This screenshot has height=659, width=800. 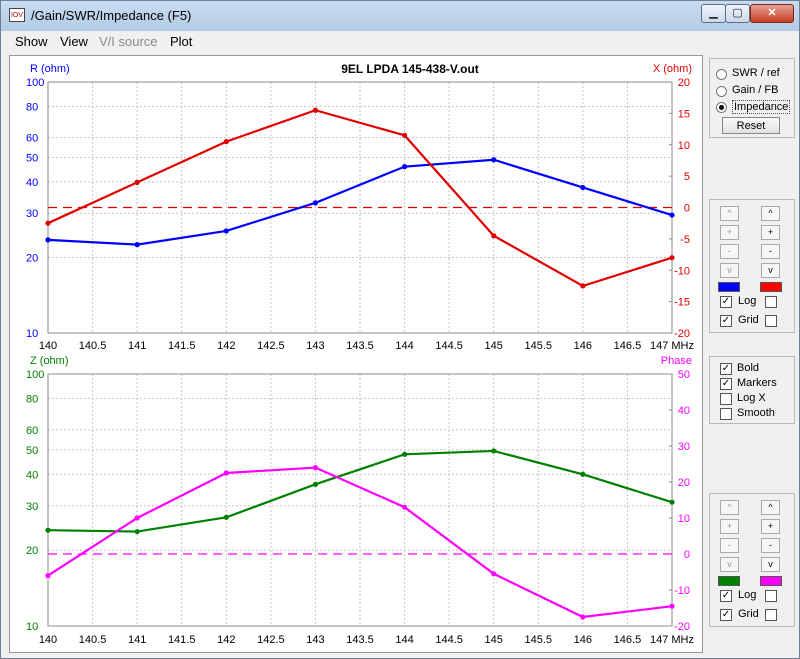 I want to click on top-y-right-tick-label: 20, so click(x=684, y=83).